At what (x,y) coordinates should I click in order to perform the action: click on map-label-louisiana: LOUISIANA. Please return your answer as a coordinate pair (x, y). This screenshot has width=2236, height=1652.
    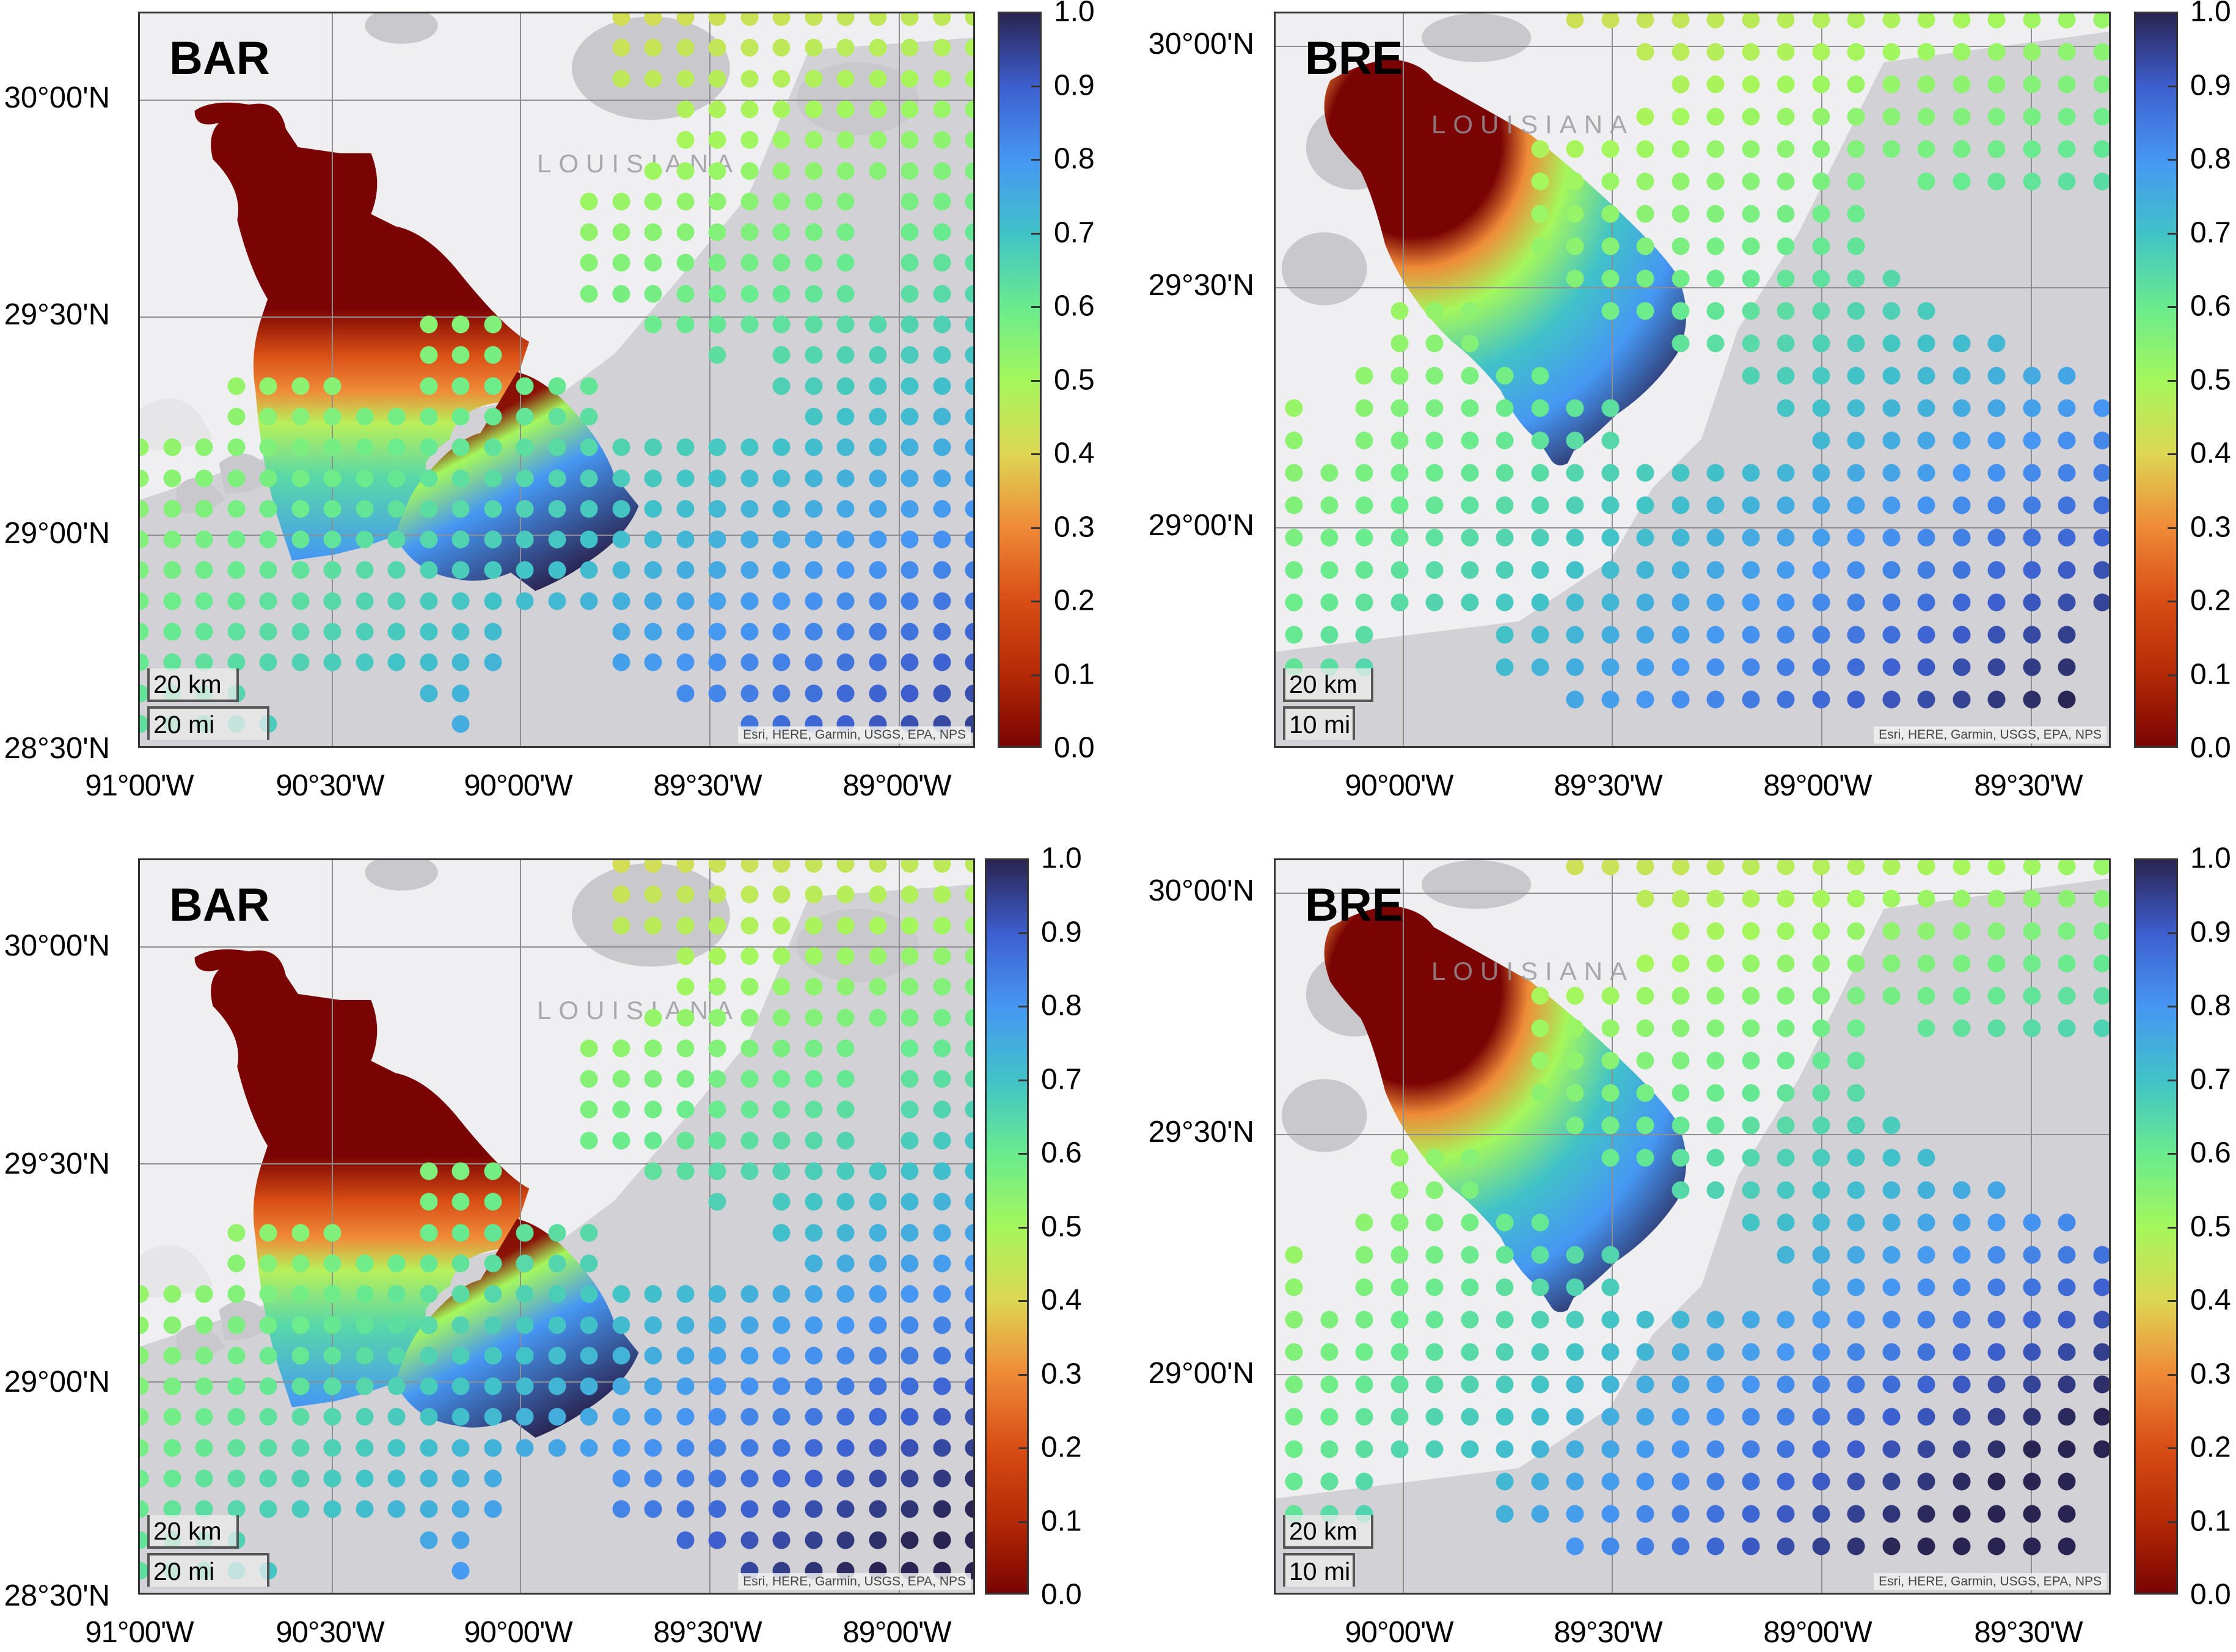
    Looking at the image, I should click on (1533, 971).